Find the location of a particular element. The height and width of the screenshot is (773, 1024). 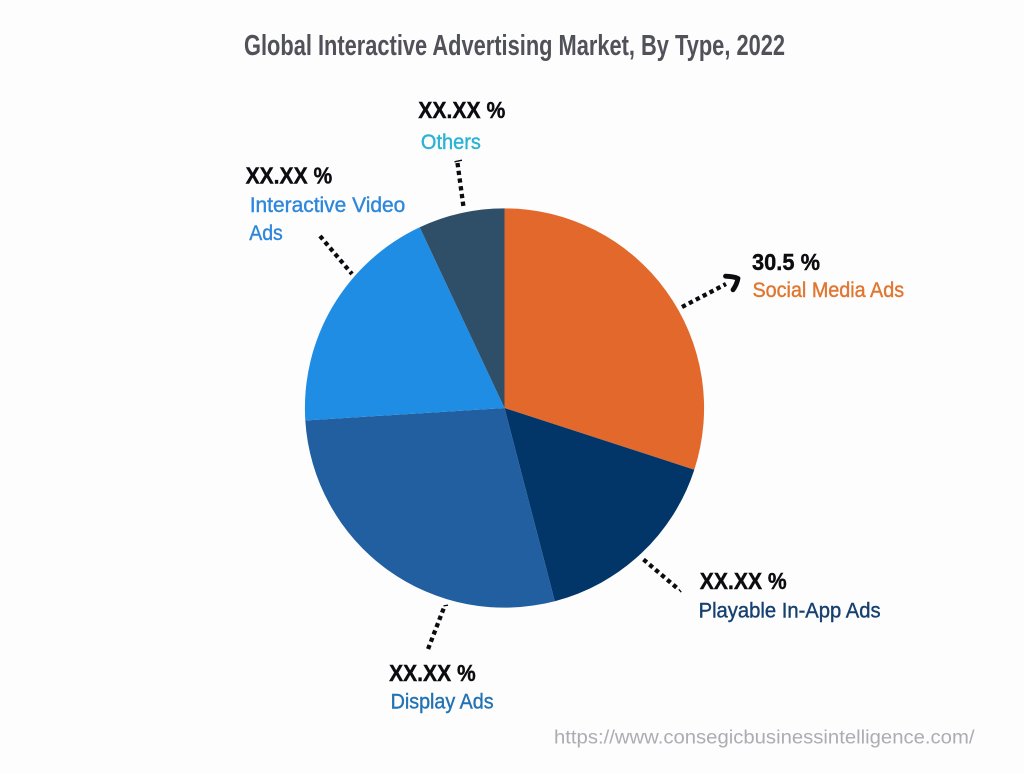

svg-text: Social Media Ads is located at coordinates (829, 289).